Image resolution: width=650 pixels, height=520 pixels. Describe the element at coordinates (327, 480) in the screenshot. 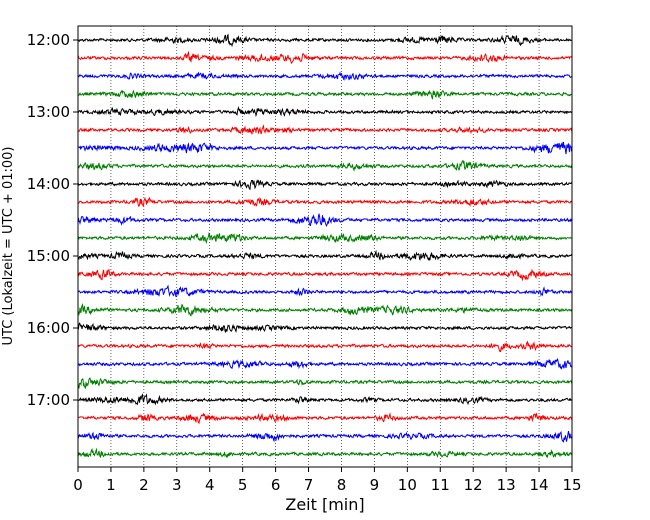

I see `x-axis-ticks: 0 1 2 3 4 5 6 7 8 9 10 11 12 13 14 15` at that location.